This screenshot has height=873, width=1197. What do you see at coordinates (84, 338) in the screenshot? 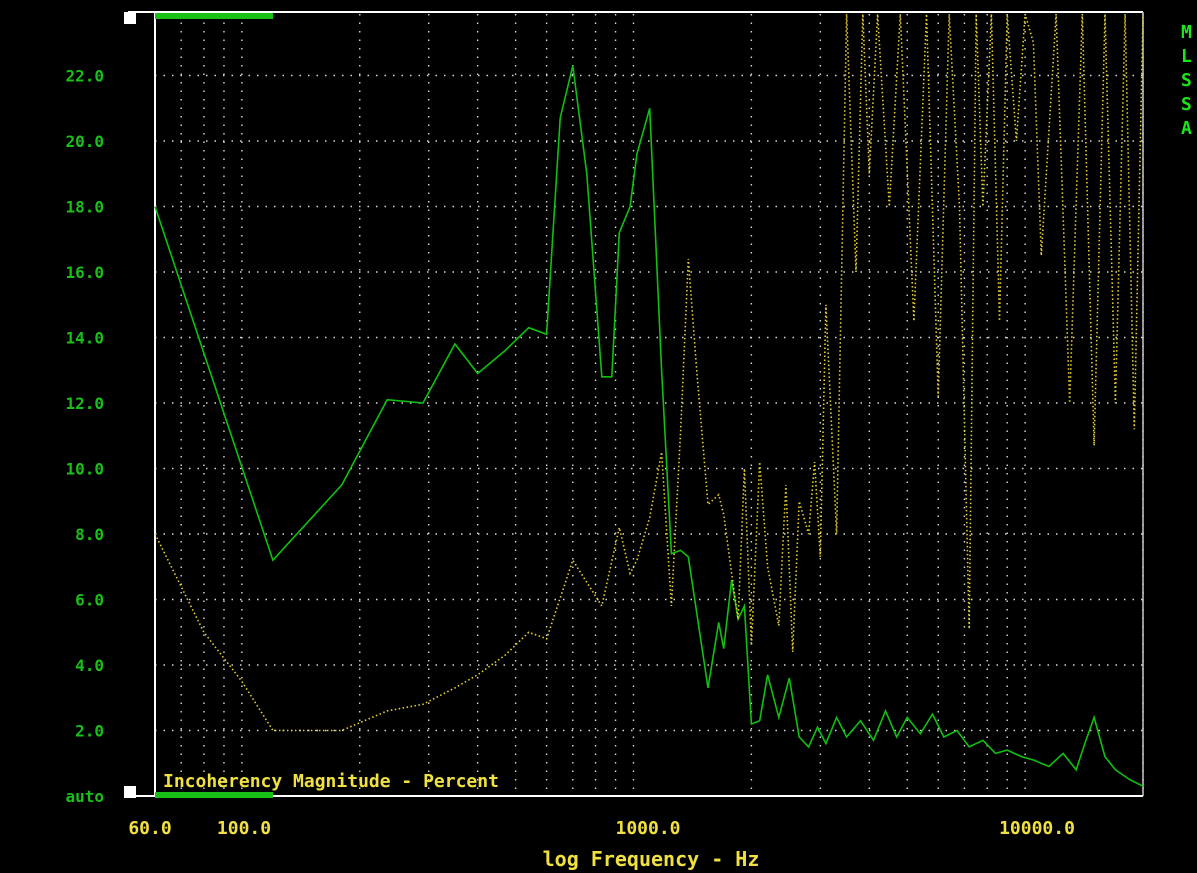
I see `y-tick-label: 14.0` at bounding box center [84, 338].